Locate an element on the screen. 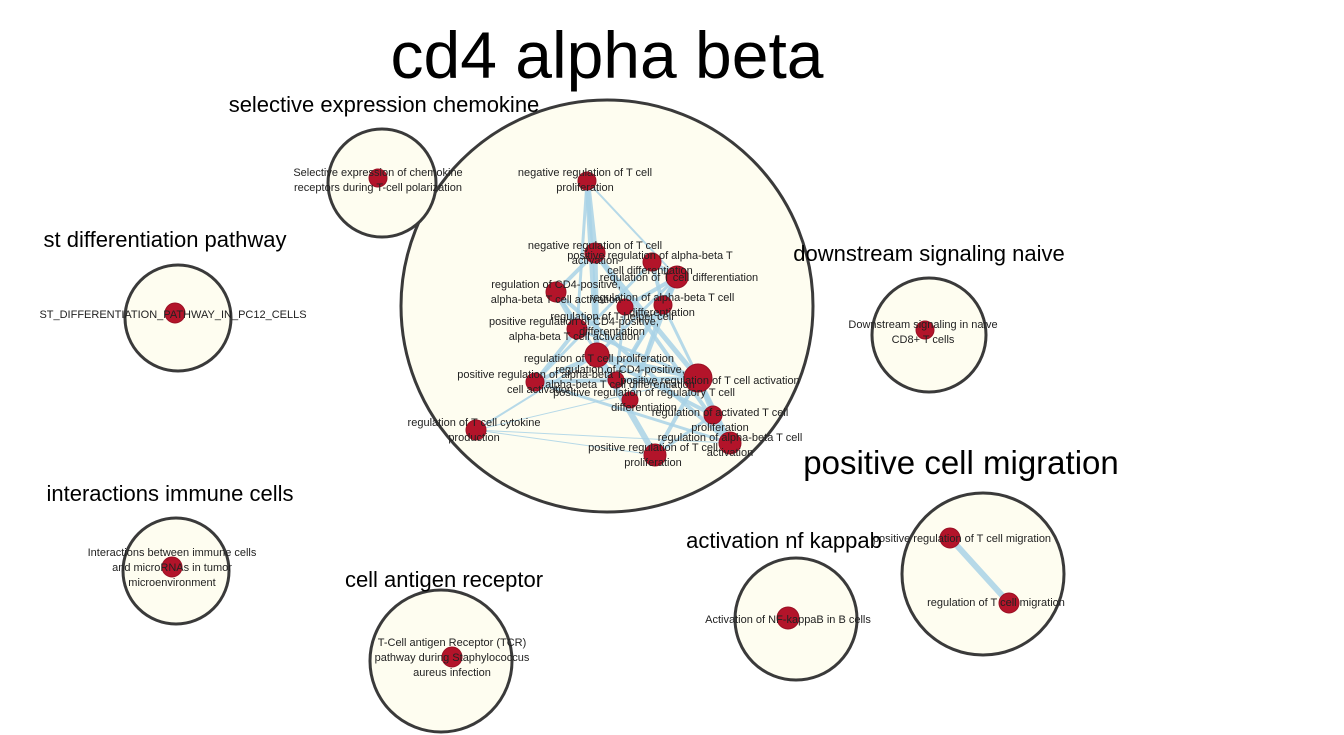  edge-reg_ab_diff-reg_cd4_diff is located at coordinates (639, 342).